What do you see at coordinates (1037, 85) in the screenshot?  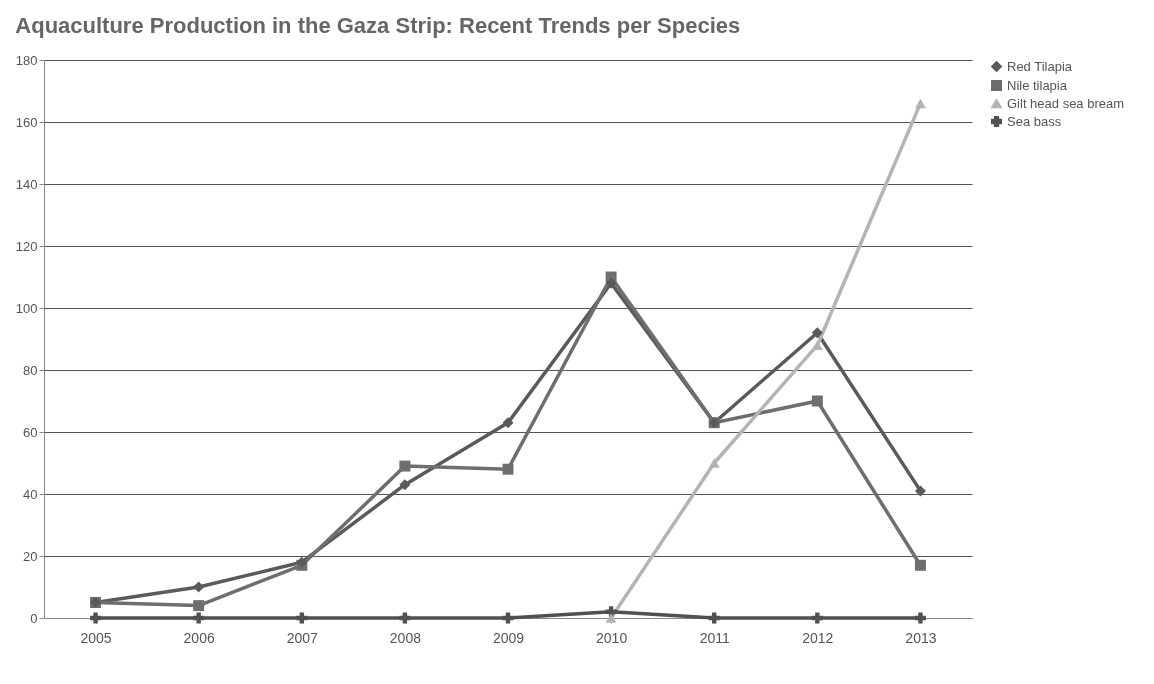 I see `legend-label: Nile tilapia` at bounding box center [1037, 85].